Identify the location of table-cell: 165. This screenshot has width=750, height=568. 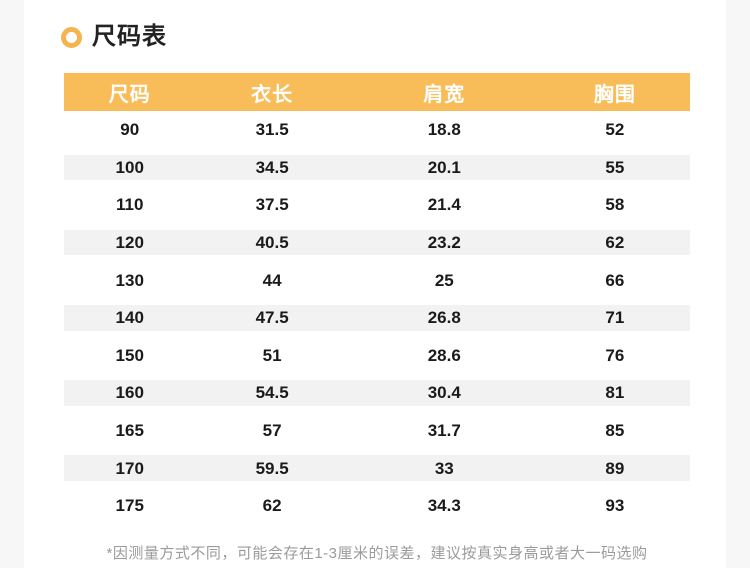
(129, 431).